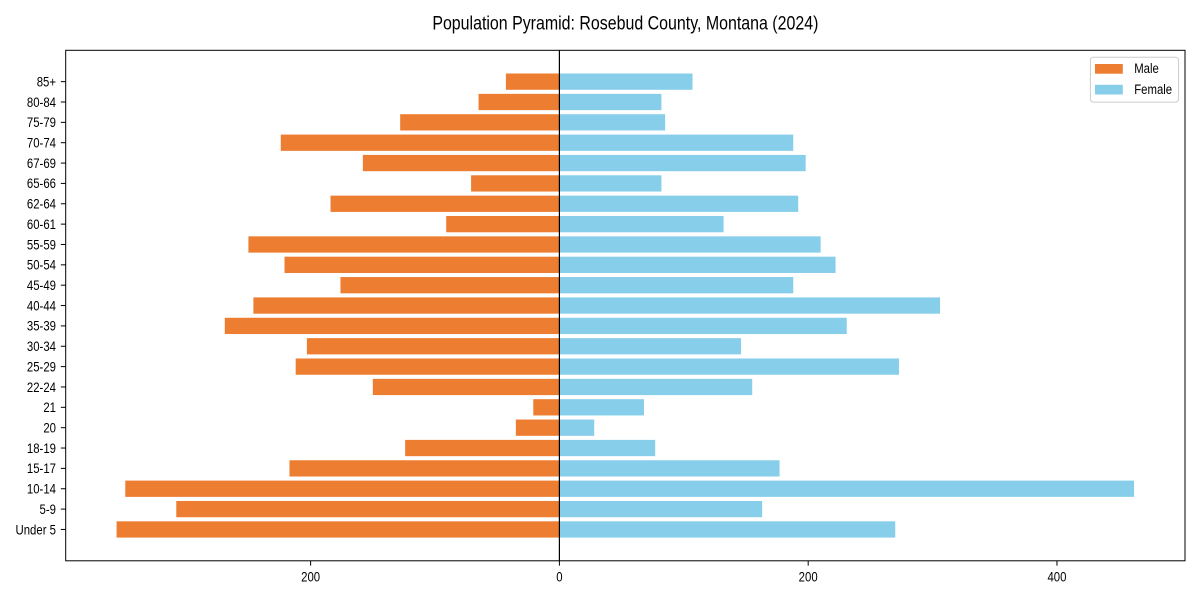 The width and height of the screenshot is (1200, 605). Describe the element at coordinates (41, 366) in the screenshot. I see `svg-text: 25-29` at that location.